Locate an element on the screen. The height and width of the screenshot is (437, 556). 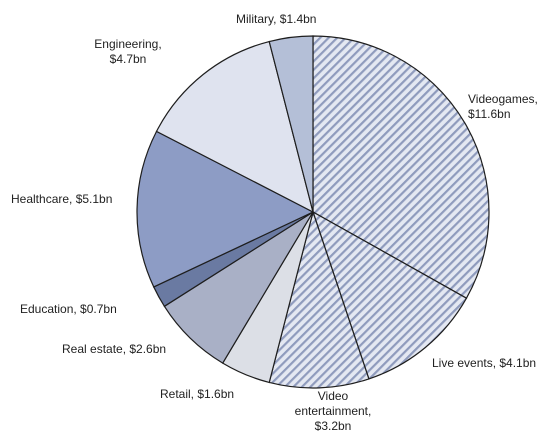
slice-military is located at coordinates (291, 124).